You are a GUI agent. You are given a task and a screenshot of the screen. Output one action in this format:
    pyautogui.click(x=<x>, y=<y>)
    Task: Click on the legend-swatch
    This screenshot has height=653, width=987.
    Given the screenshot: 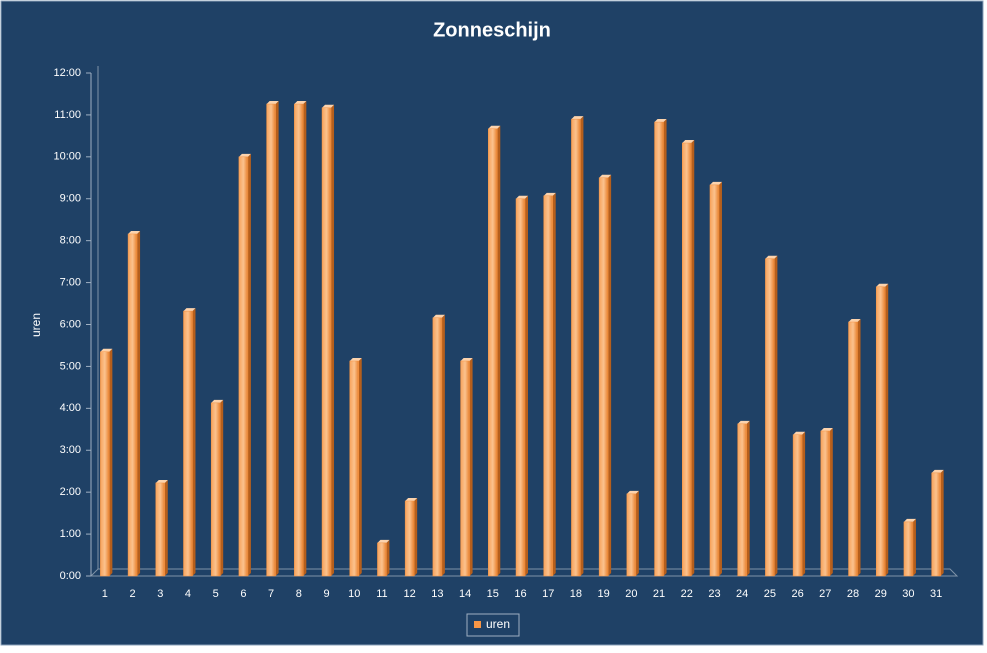 What is the action you would take?
    pyautogui.click(x=477, y=624)
    